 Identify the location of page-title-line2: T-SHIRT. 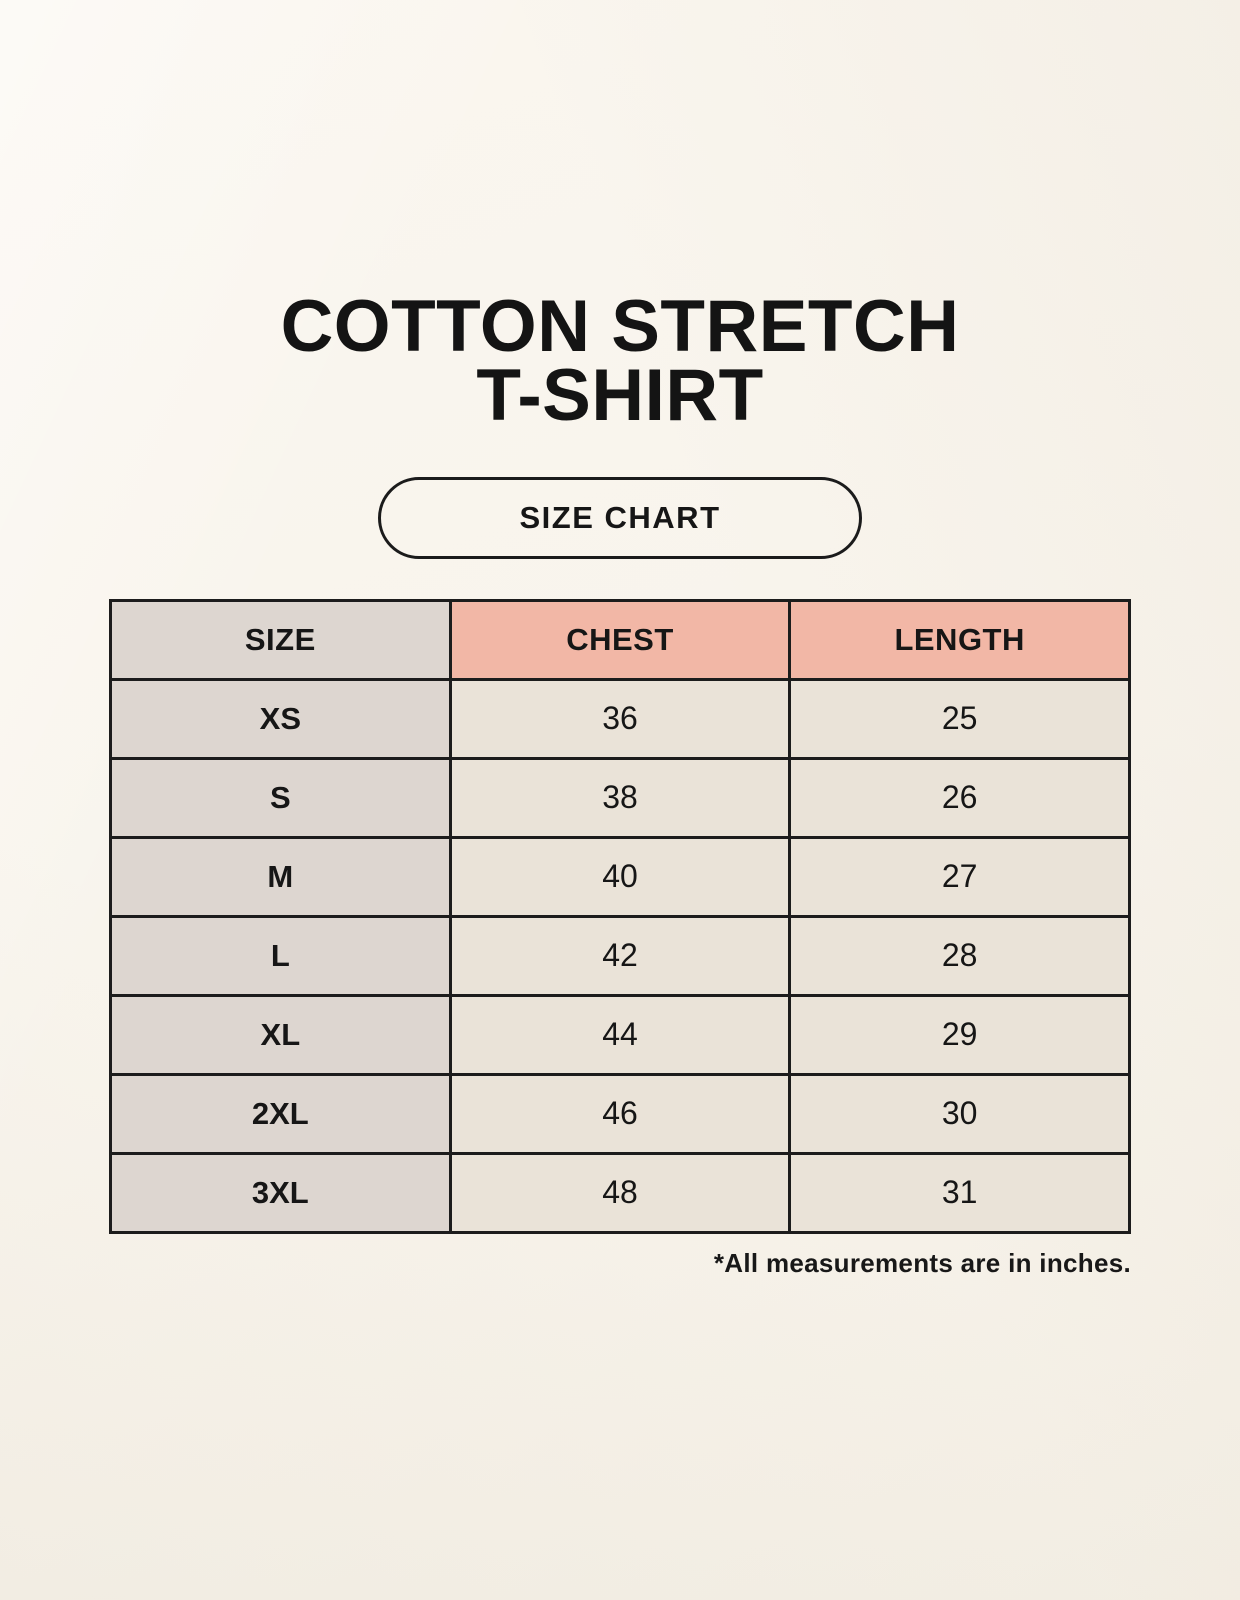
(620, 396).